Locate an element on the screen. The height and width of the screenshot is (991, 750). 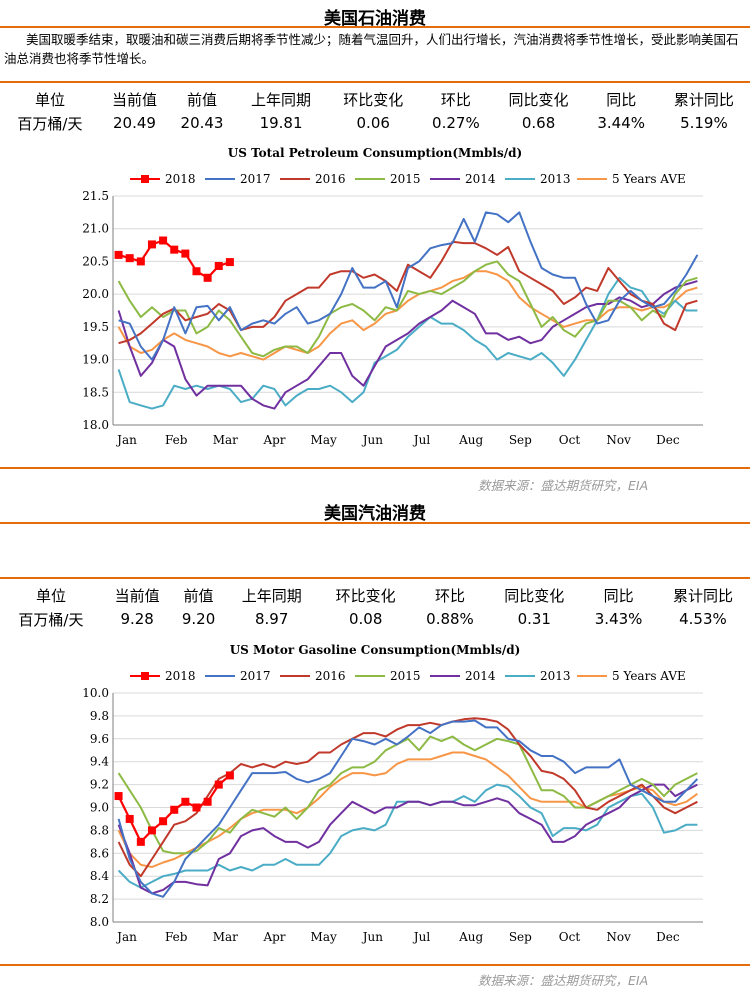
stats-value-cell: 3.44% is located at coordinates (621, 123).